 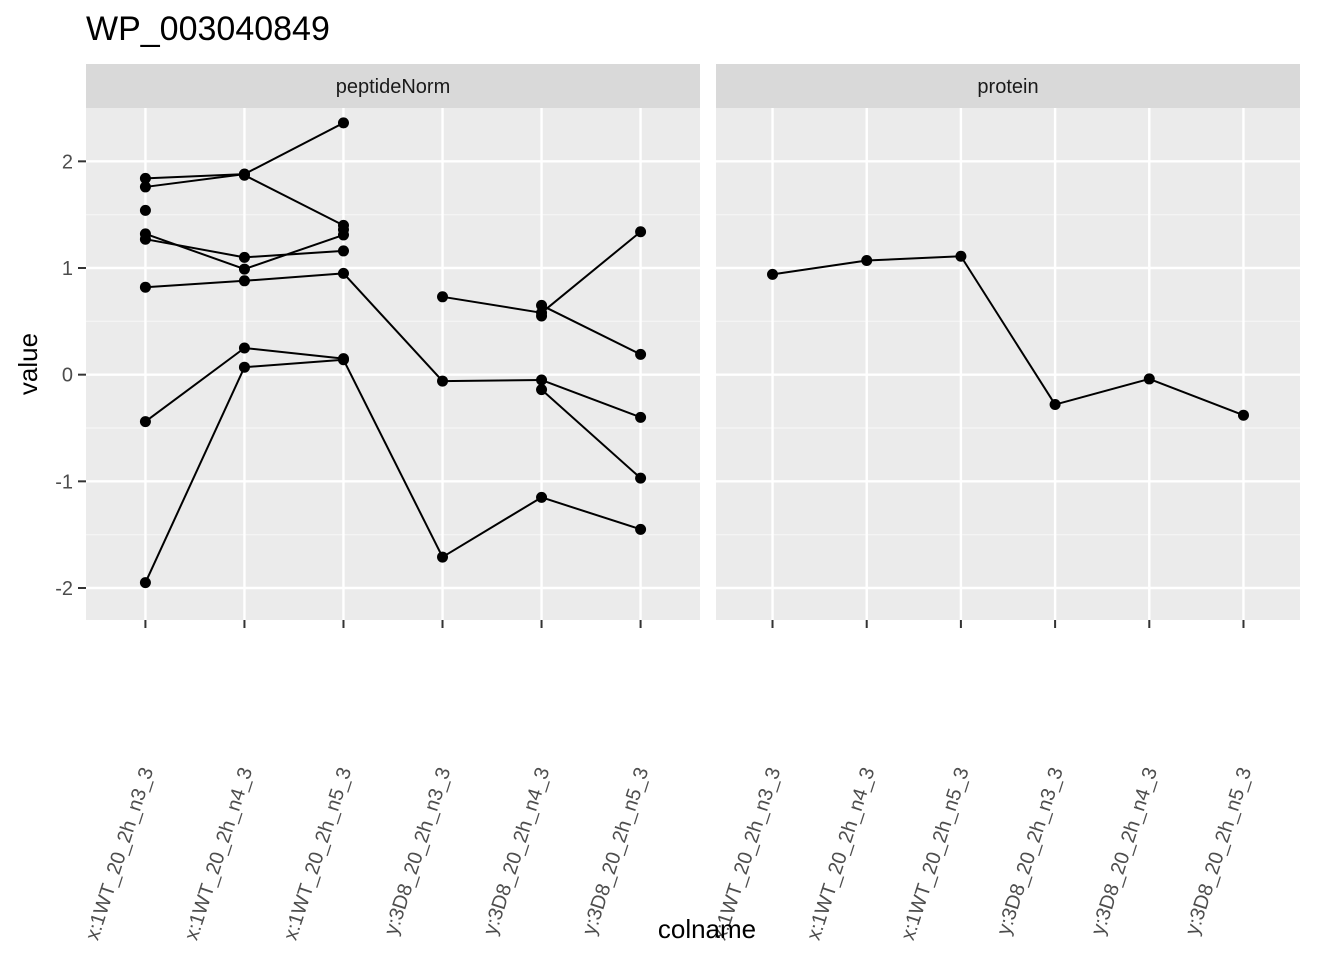 What do you see at coordinates (67, 162) in the screenshot?
I see `y-tick-label: 2` at bounding box center [67, 162].